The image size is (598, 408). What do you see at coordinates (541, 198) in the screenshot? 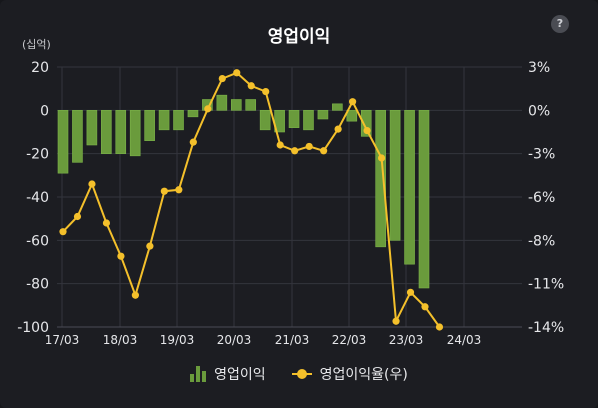
I see `right-tick-label: -6%` at bounding box center [541, 198].